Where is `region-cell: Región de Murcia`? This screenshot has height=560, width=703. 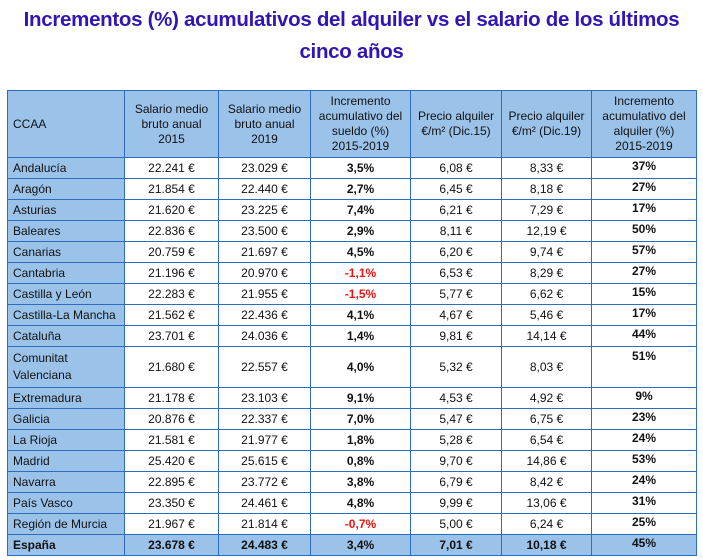 region-cell: Región de Murcia is located at coordinates (66, 524).